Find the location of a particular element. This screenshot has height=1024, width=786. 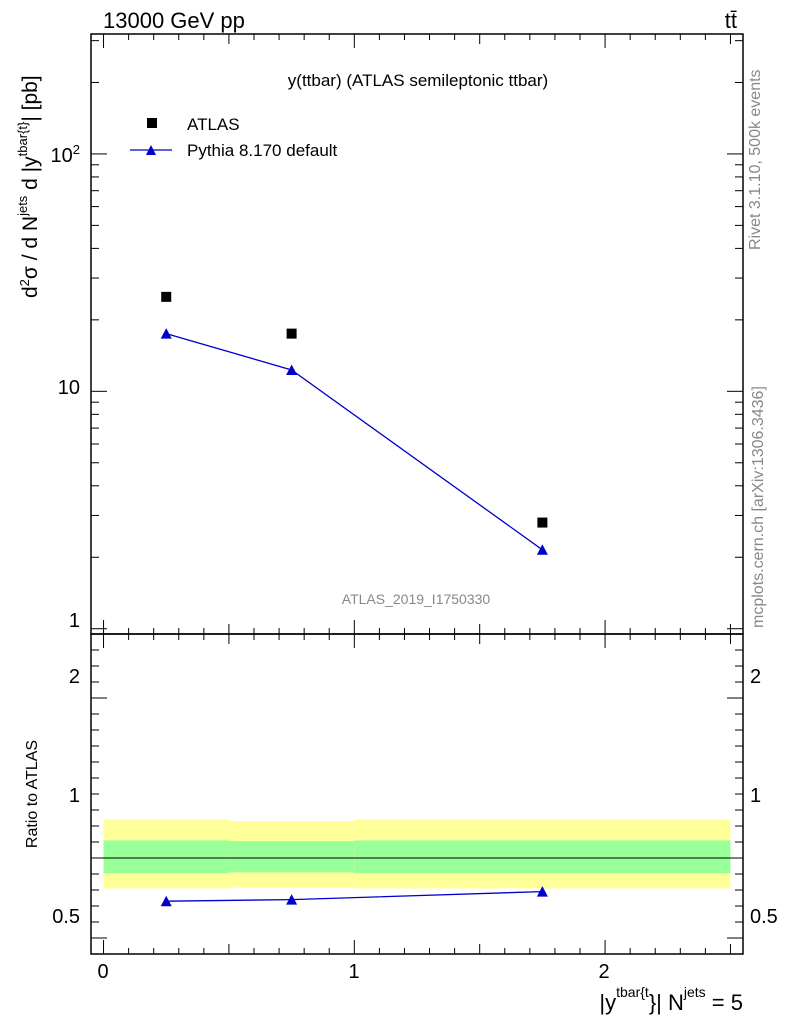

legend-atlas-marker is located at coordinates (152, 123).